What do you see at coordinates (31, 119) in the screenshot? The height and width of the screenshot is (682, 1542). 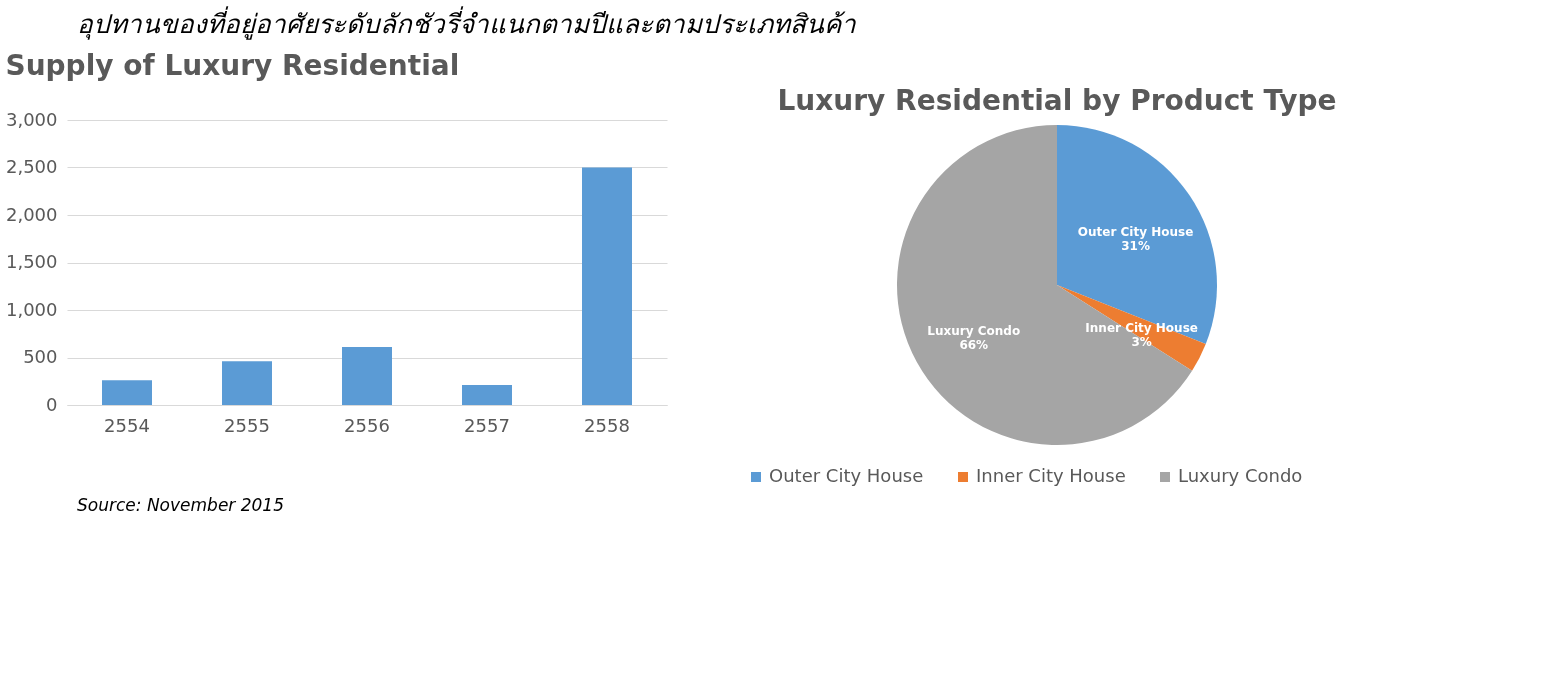 I see `y-tick-label: 3,000` at bounding box center [31, 119].